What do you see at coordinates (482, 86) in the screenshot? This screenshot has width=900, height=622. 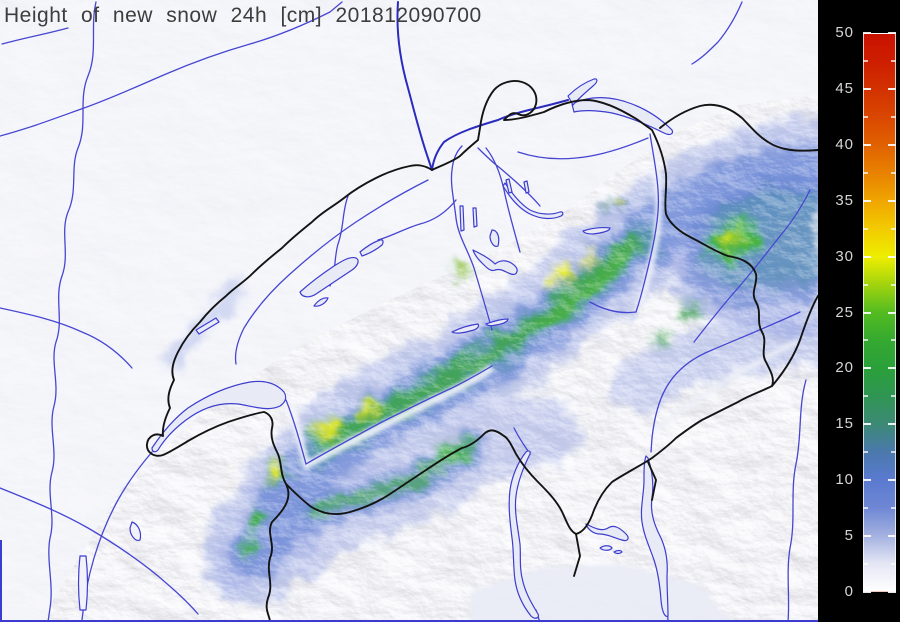 I see `major-rivers-layer` at bounding box center [482, 86].